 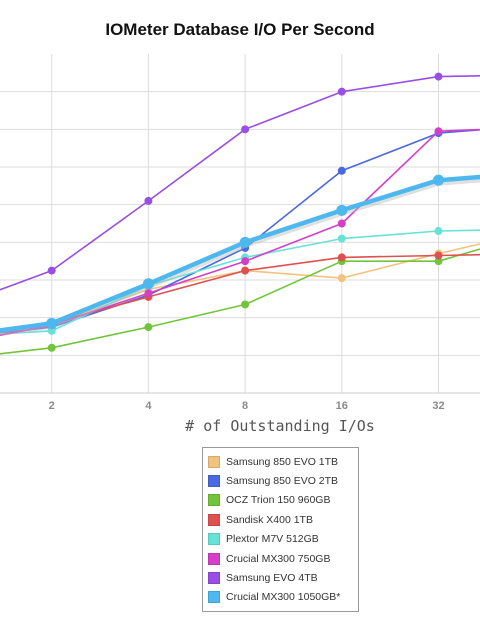 I want to click on series-sandisk-x400-1tb, so click(x=240, y=292).